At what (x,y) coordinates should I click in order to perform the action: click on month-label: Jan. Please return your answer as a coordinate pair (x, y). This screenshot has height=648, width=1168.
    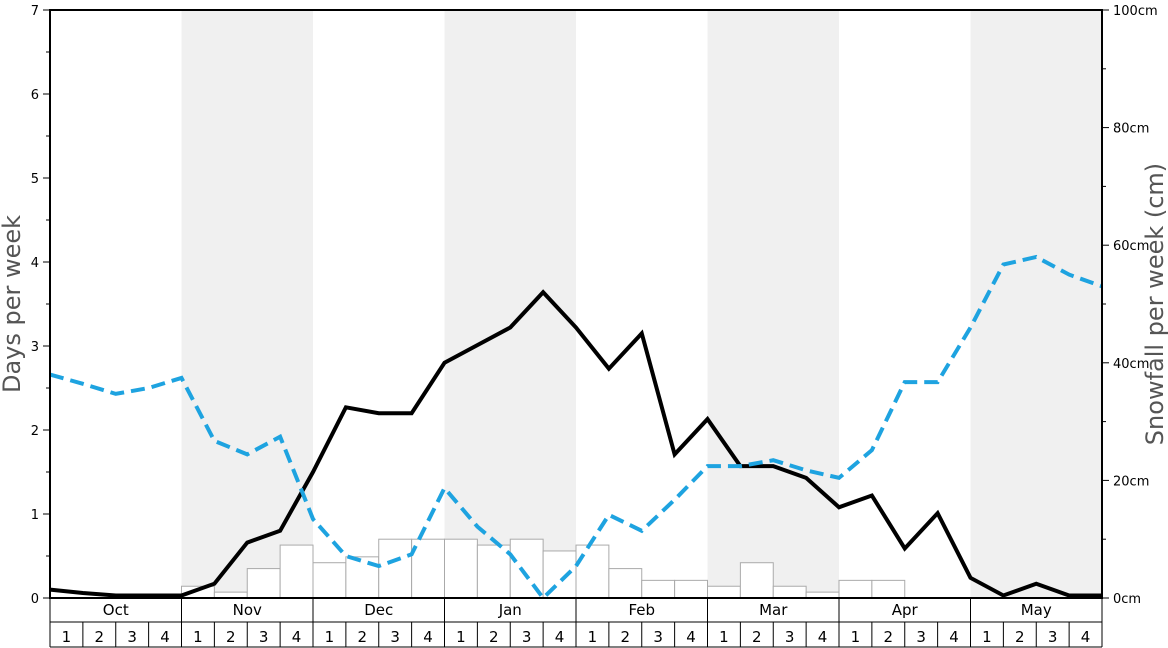
    Looking at the image, I should click on (510, 610).